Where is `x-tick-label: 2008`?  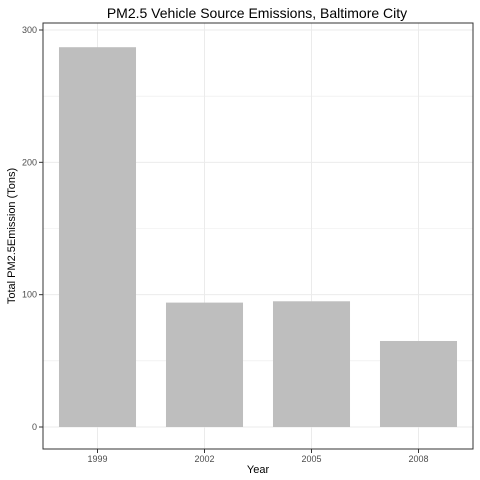 x-tick-label: 2008 is located at coordinates (418, 459).